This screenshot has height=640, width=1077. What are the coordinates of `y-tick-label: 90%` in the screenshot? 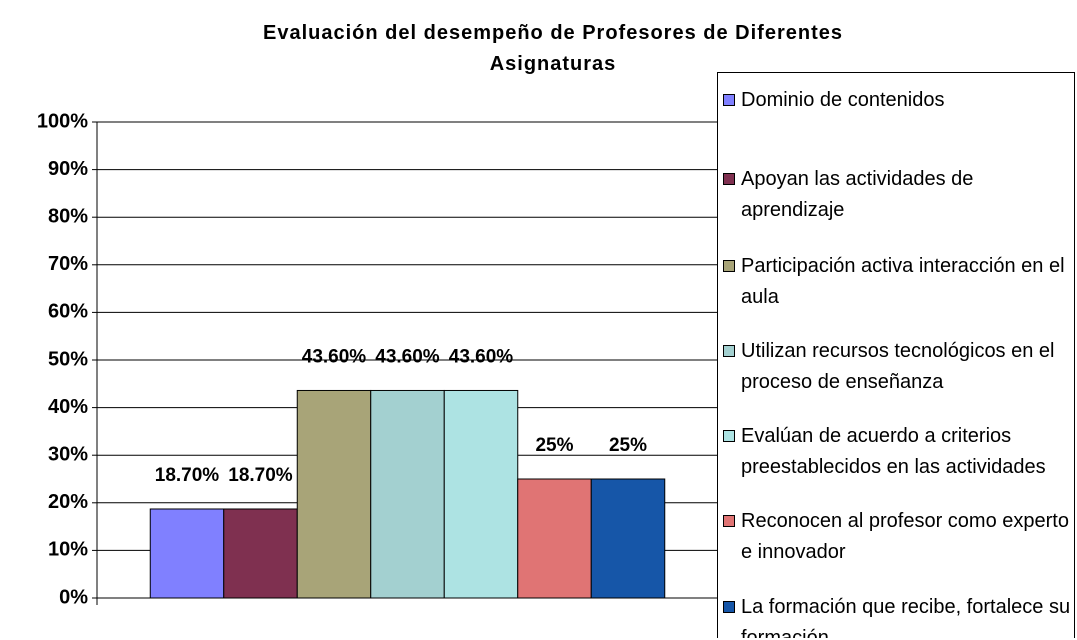 It's located at (68, 169).